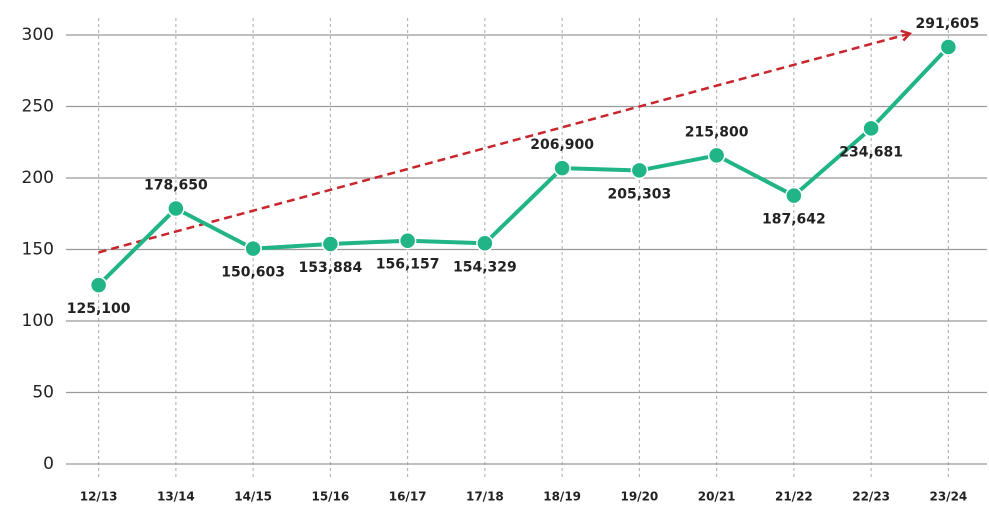 This screenshot has height=506, width=989. I want to click on value-label: 178,650, so click(176, 186).